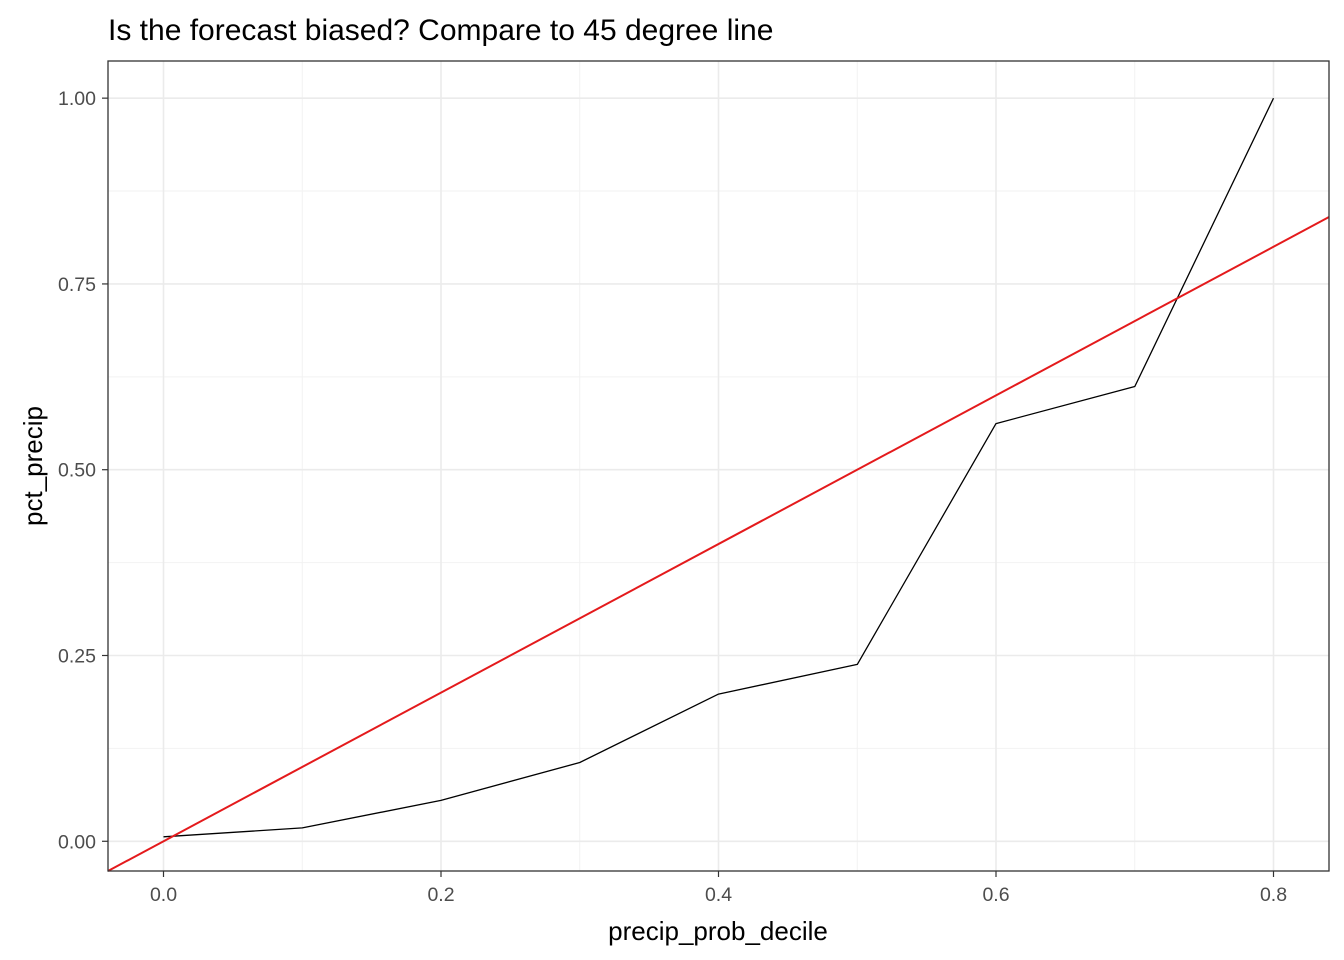 The height and width of the screenshot is (960, 1344). What do you see at coordinates (77, 99) in the screenshot?
I see `y-tick-label: 1.00` at bounding box center [77, 99].